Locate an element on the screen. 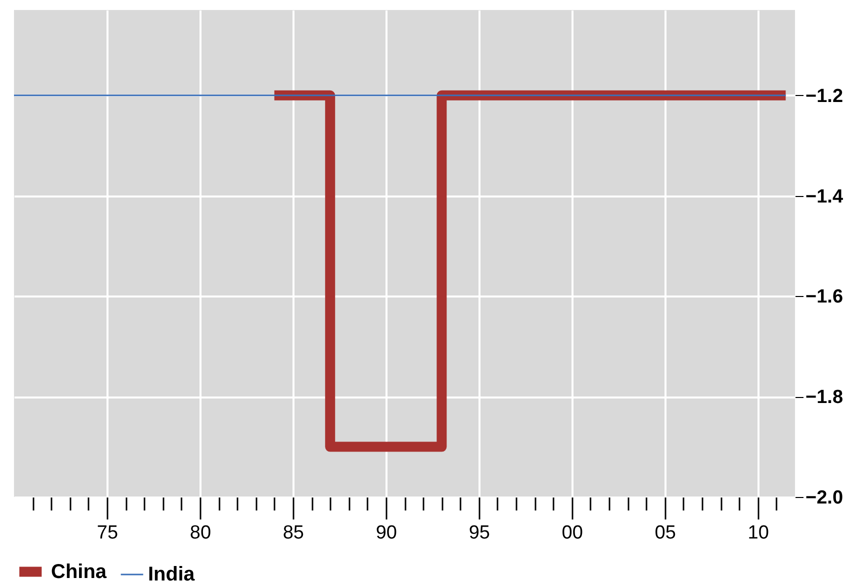  x-tick-label: 05 is located at coordinates (665, 533).